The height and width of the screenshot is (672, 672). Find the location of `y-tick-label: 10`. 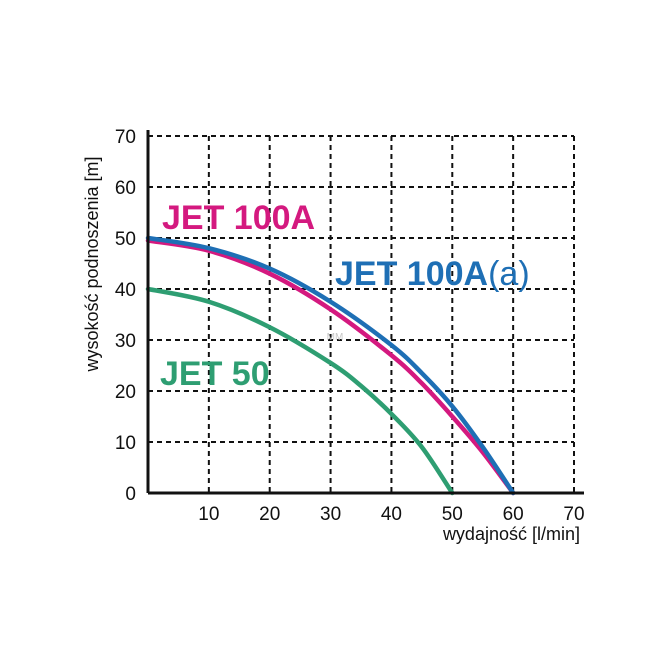

y-tick-label: 10 is located at coordinates (125, 443).